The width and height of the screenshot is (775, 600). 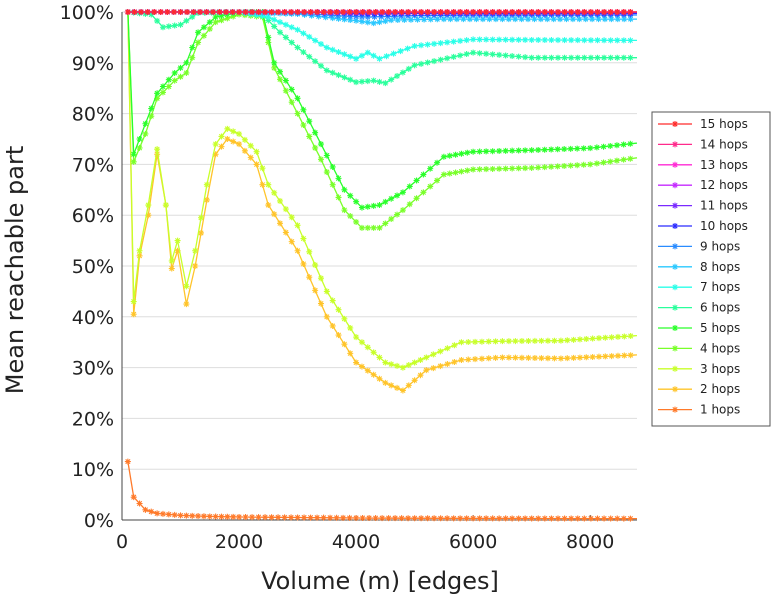 I want to click on x-tick-label: 8000, so click(x=590, y=542).